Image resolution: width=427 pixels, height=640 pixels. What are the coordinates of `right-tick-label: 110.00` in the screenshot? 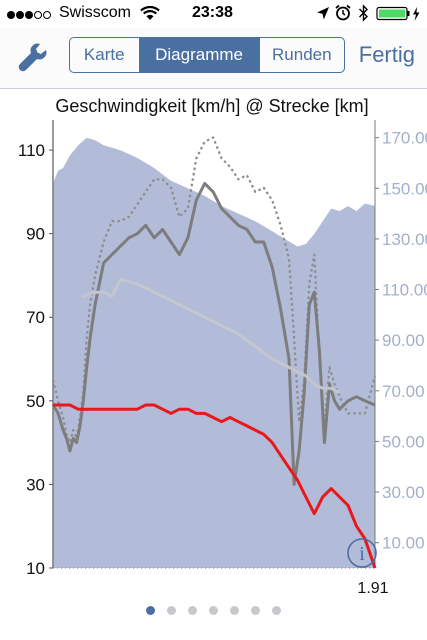 It's located at (404, 290).